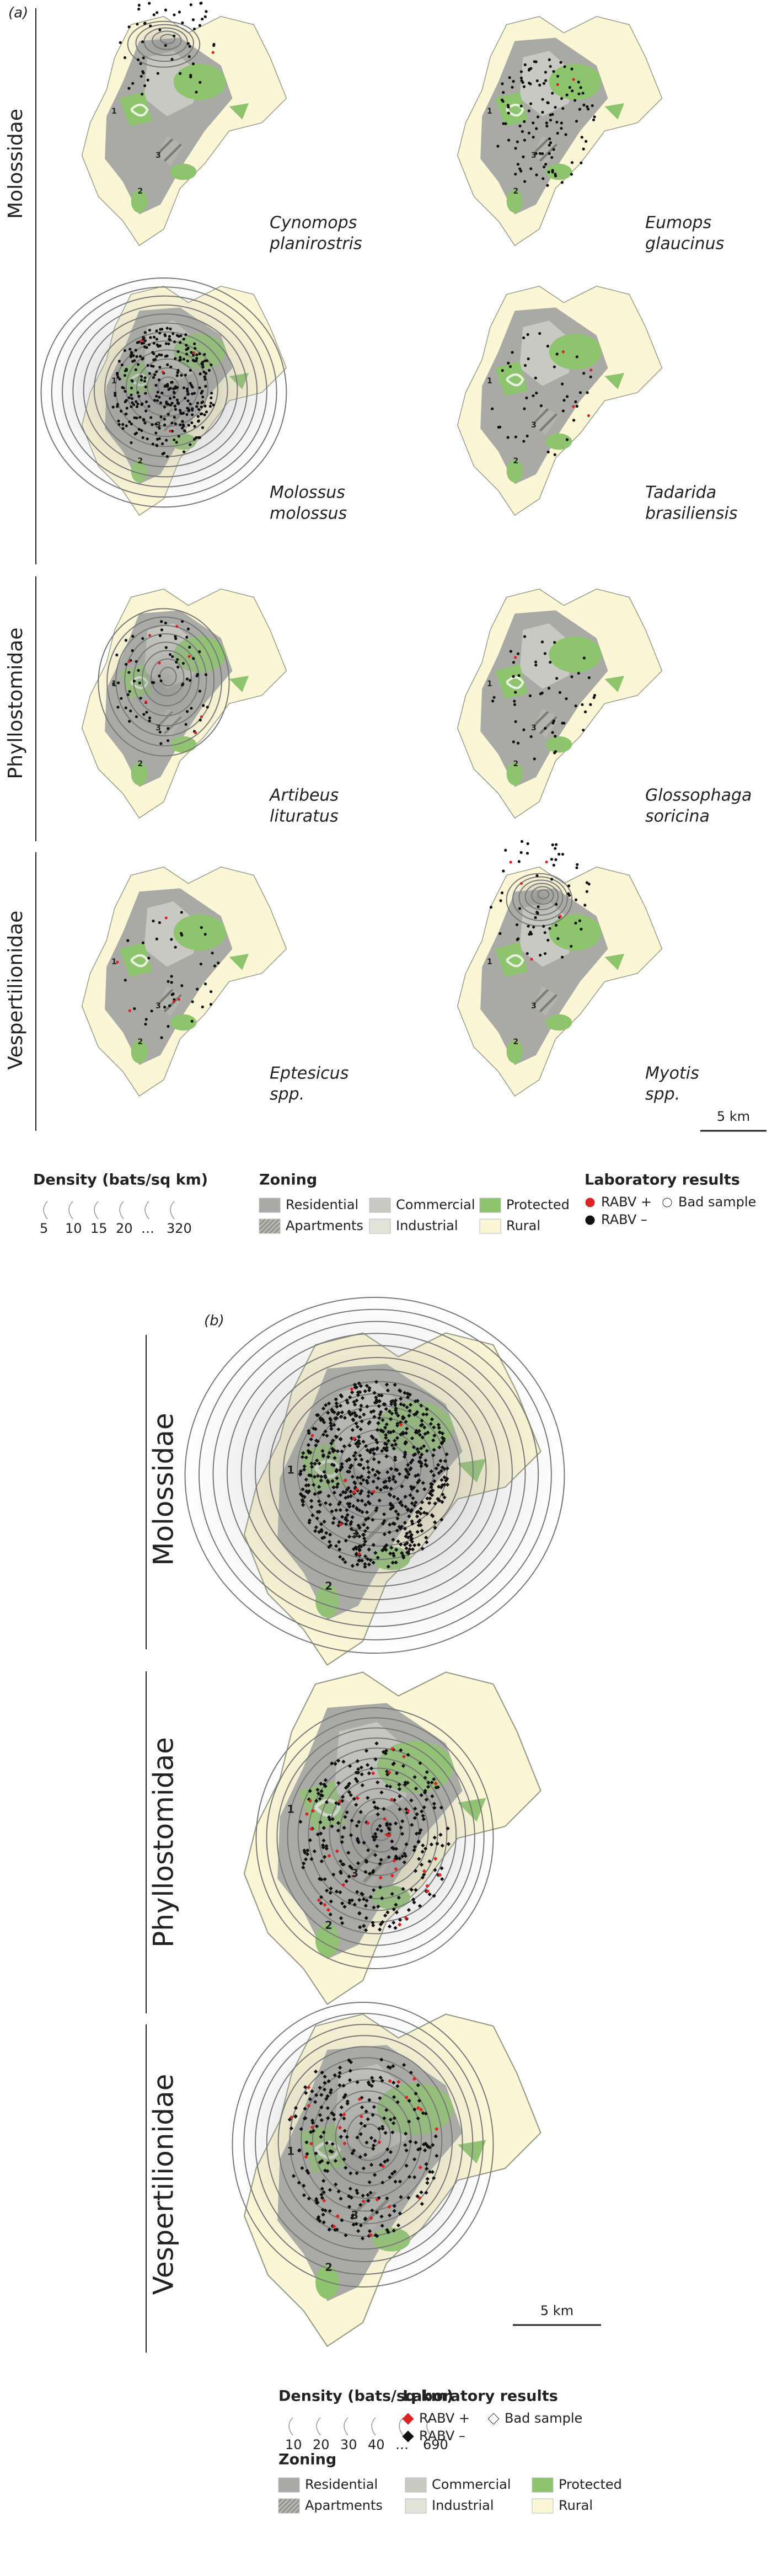 The width and height of the screenshot is (772, 2576). I want to click on species-name: planirostris, so click(315, 244).